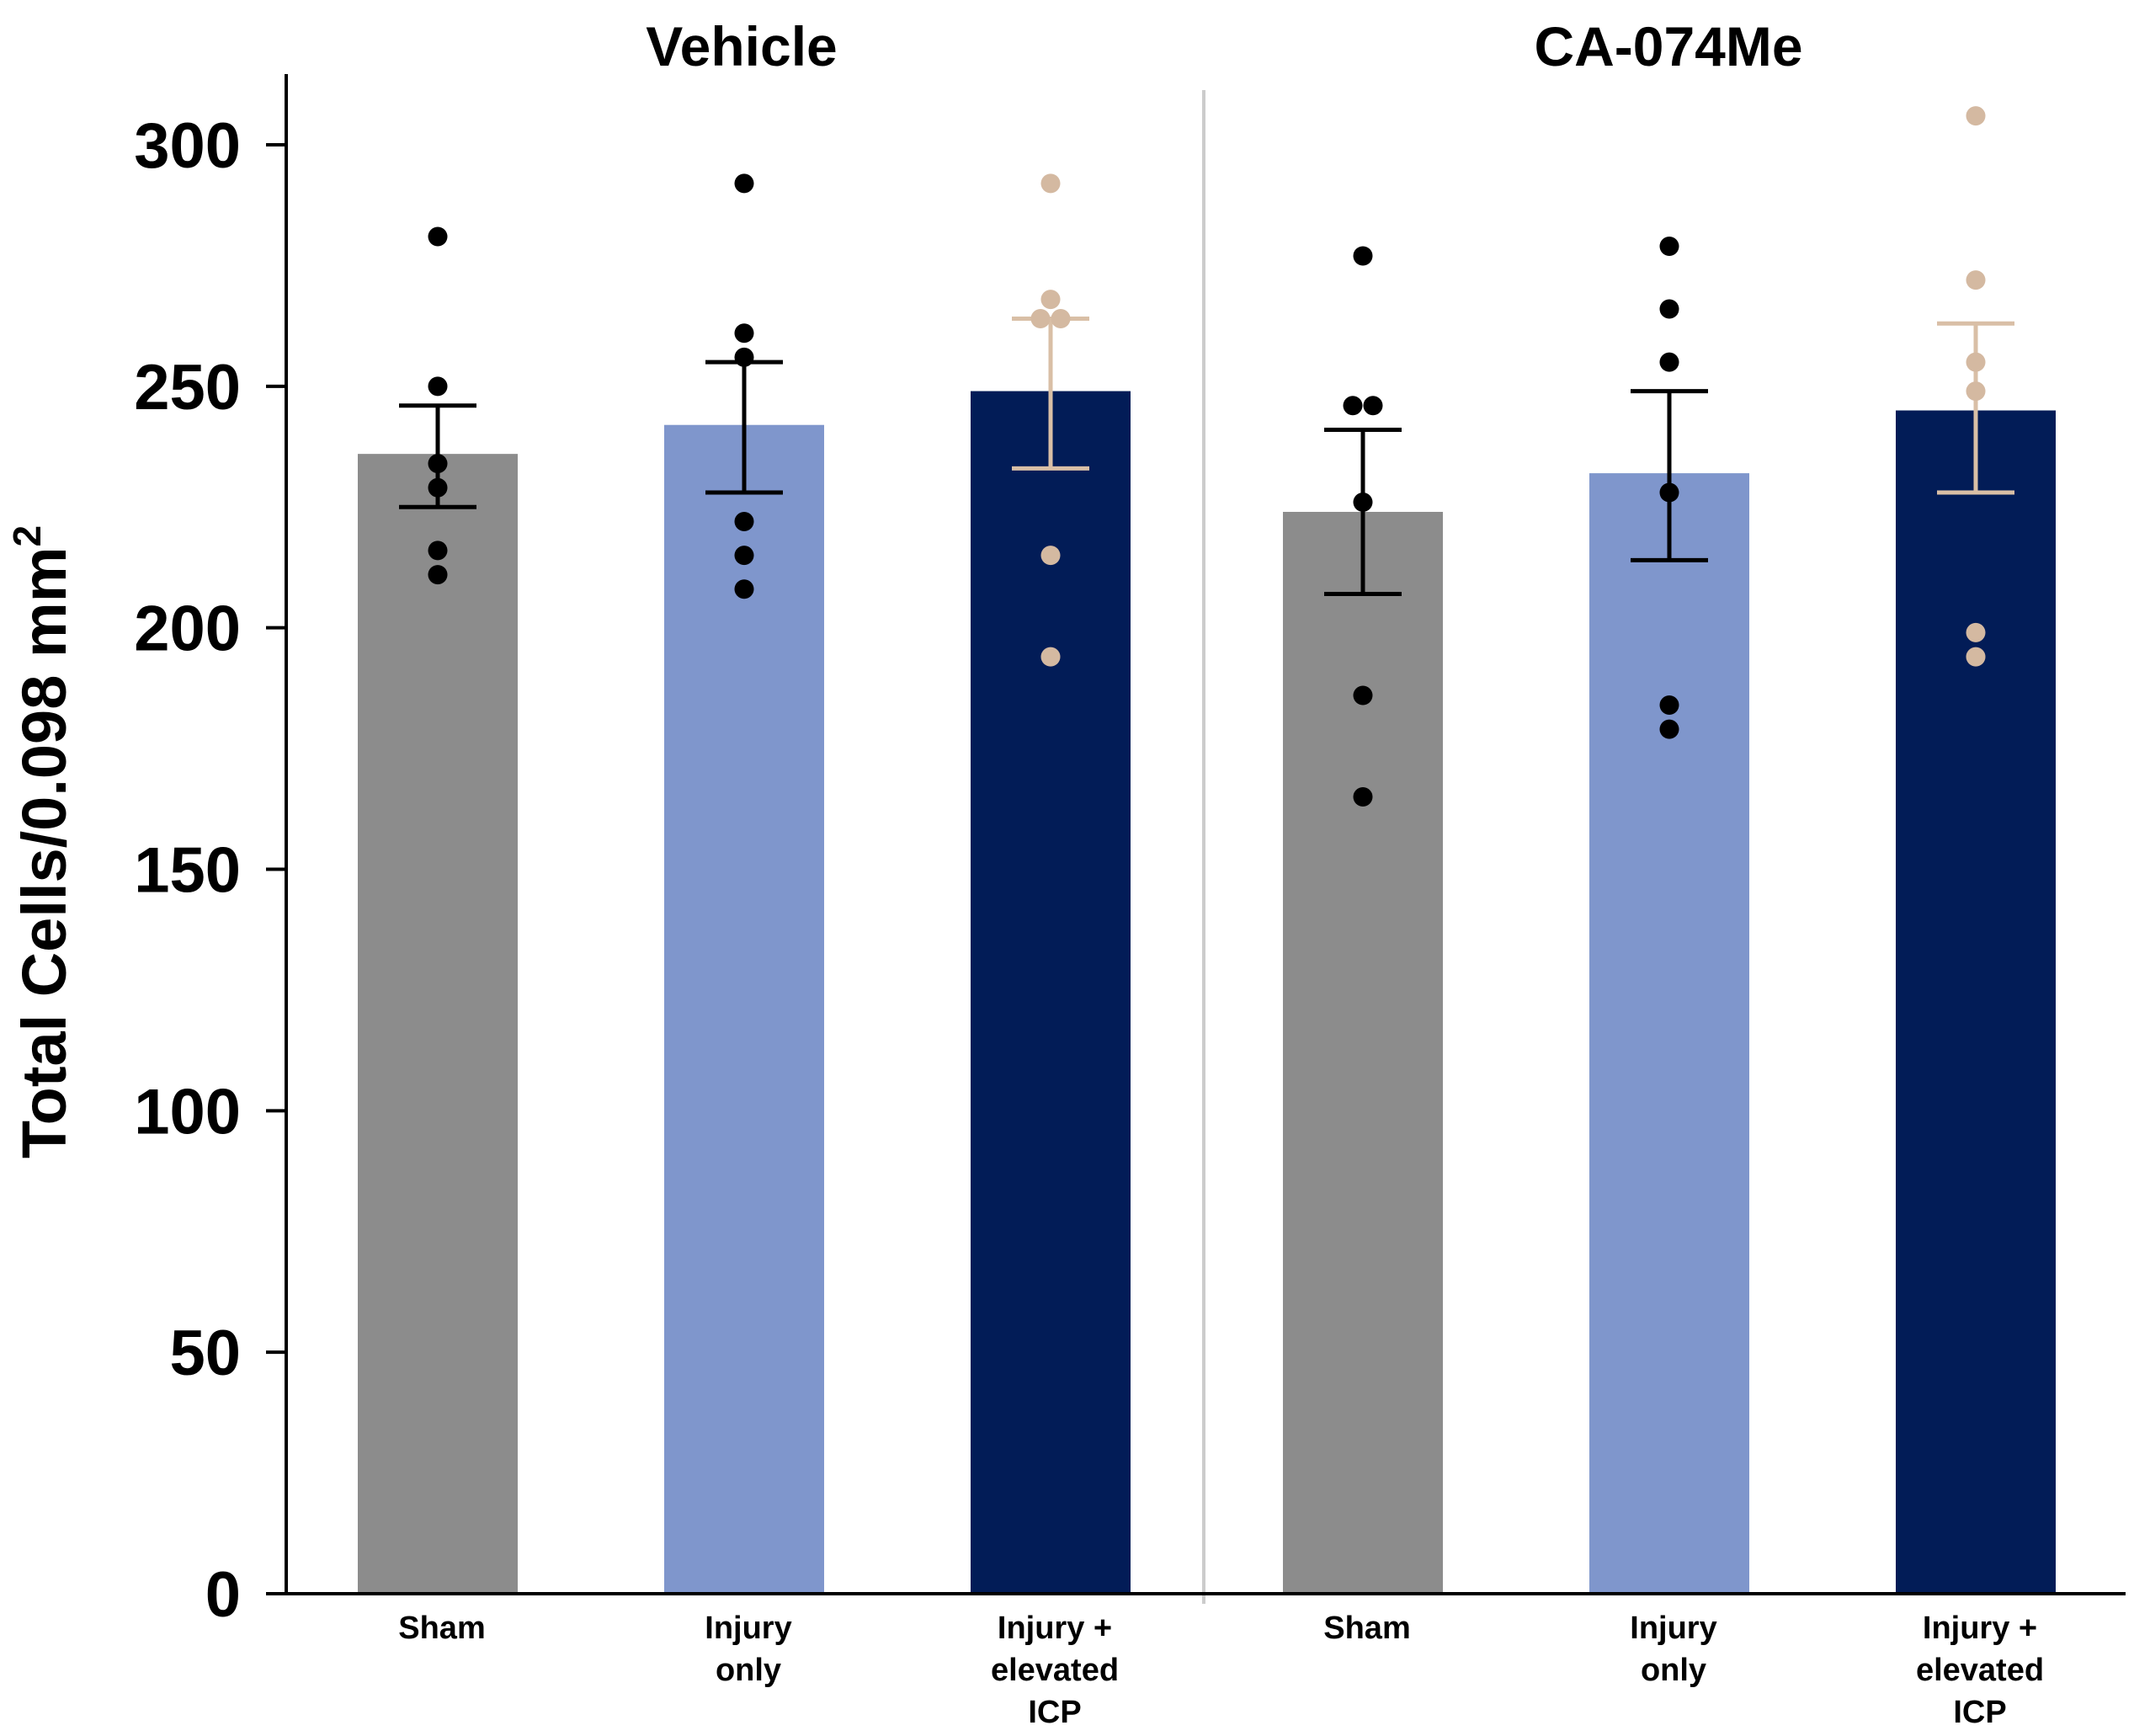 The height and width of the screenshot is (1736, 2134). What do you see at coordinates (187, 146) in the screenshot?
I see `y-tick-label: 300` at bounding box center [187, 146].